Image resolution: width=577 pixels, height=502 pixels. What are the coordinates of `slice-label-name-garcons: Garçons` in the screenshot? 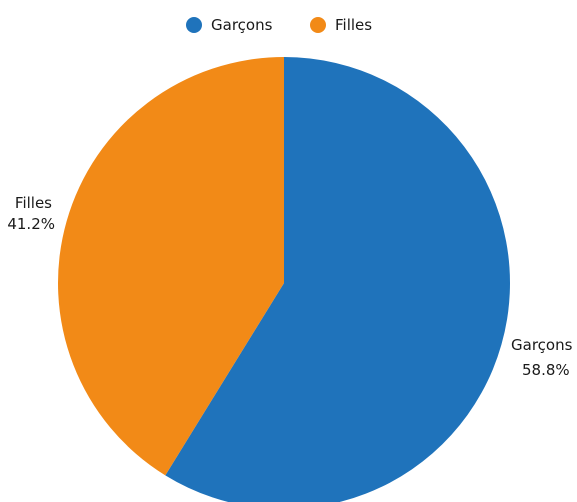 It's located at (542, 345).